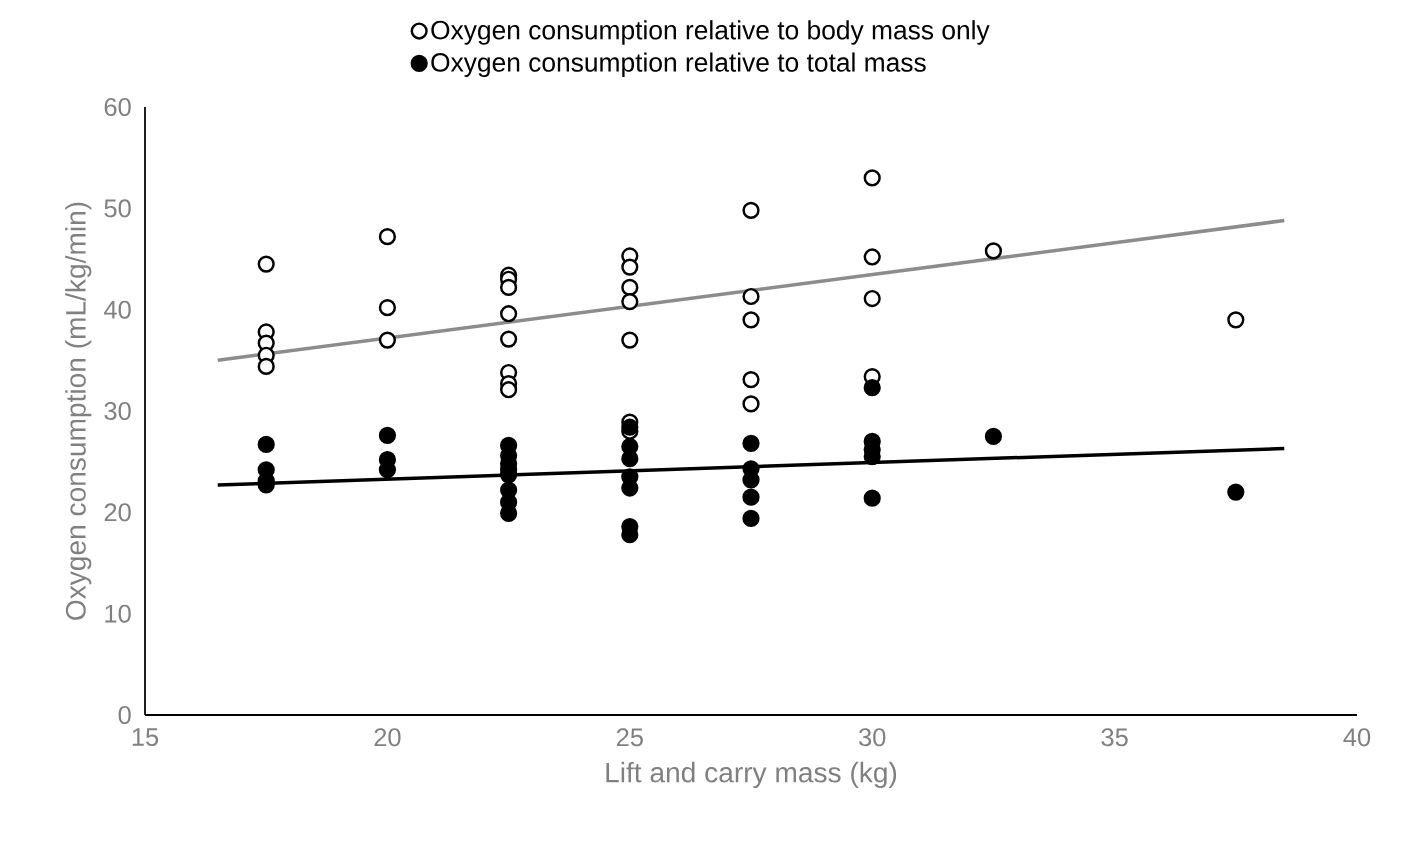  Describe the element at coordinates (124, 715) in the screenshot. I see `y-tick-label: 0` at that location.